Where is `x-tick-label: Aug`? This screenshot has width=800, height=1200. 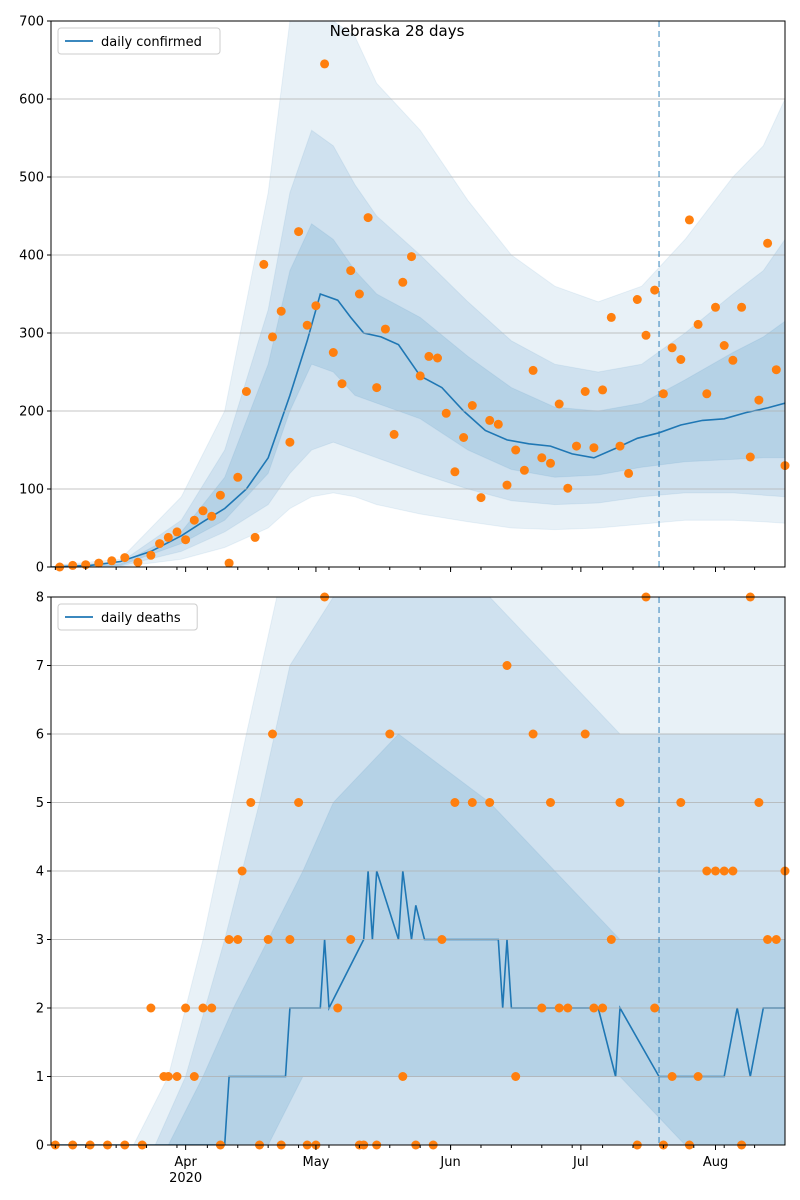
x-tick-label: Aug is located at coordinates (715, 1162).